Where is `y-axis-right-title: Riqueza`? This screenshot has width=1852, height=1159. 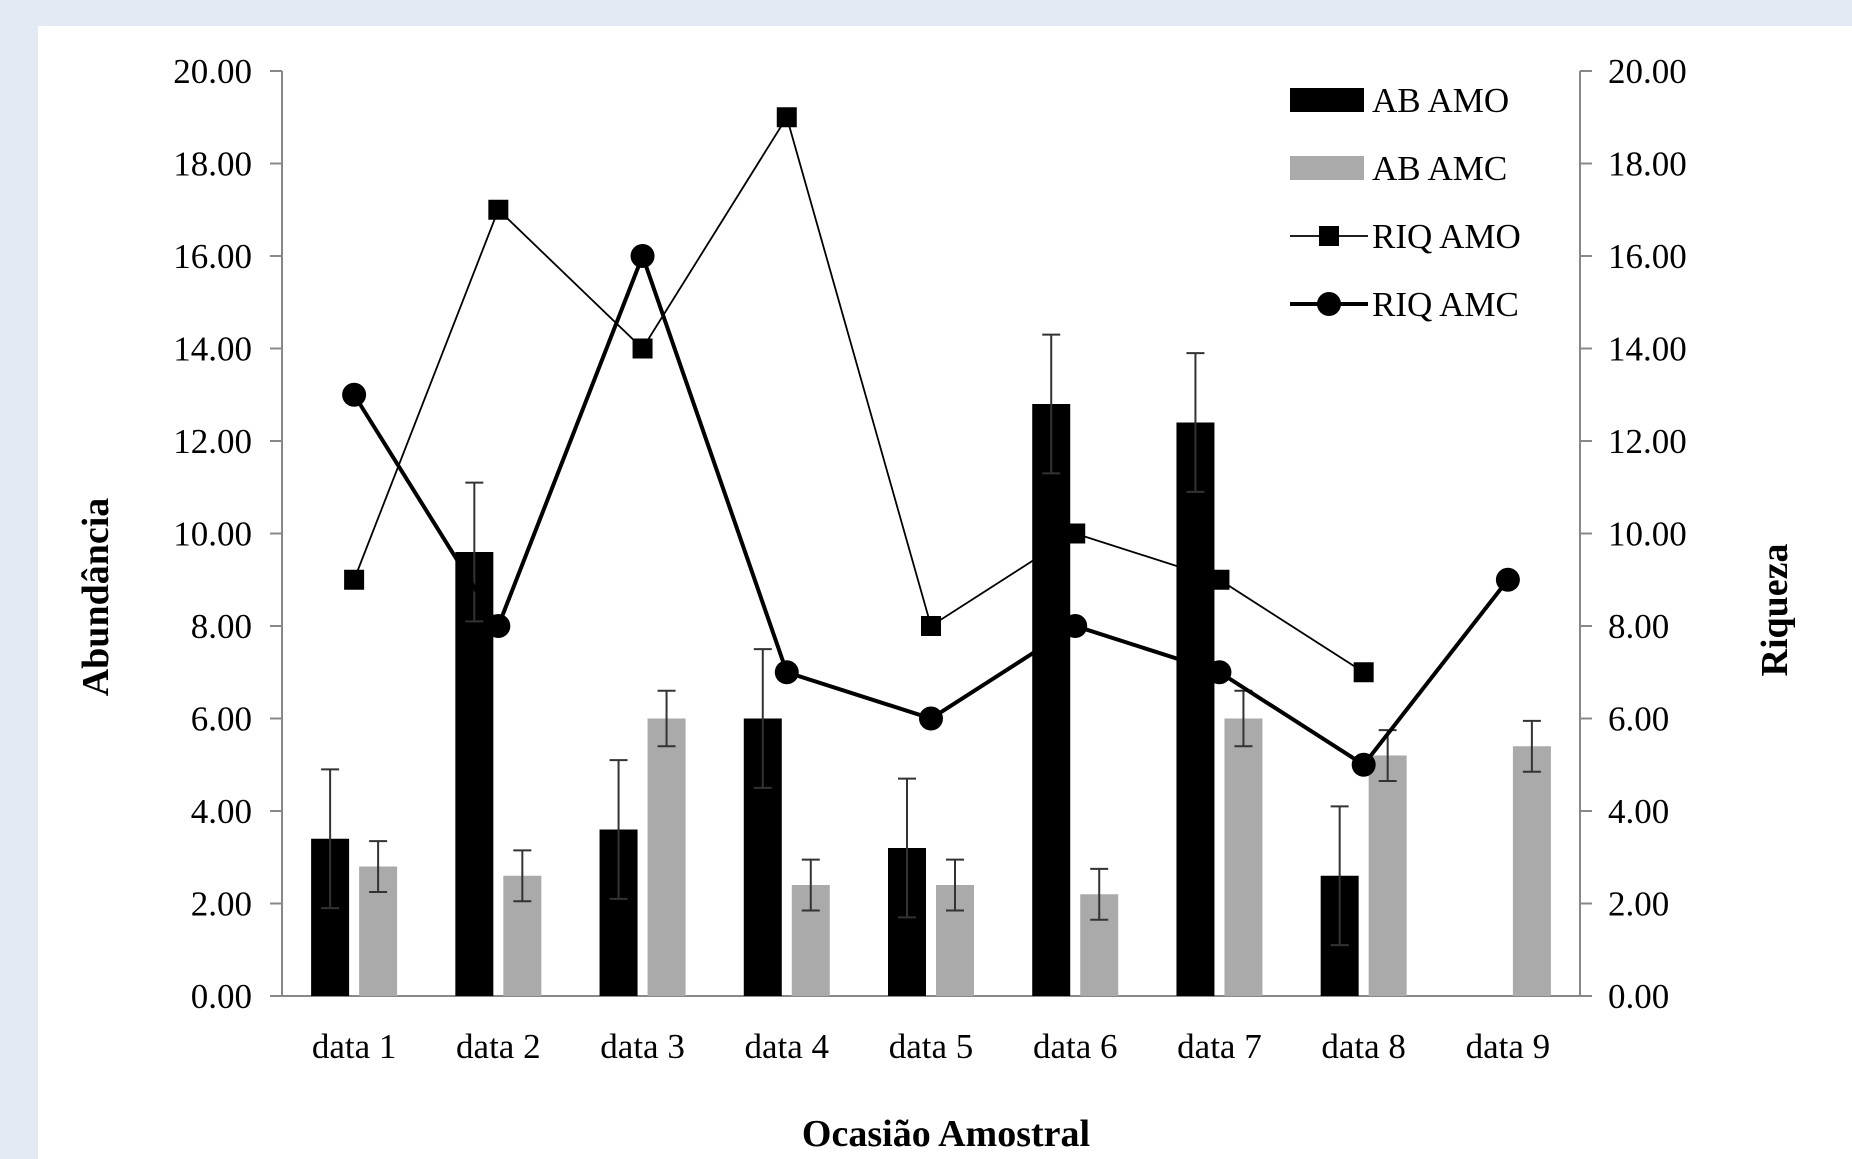 y-axis-right-title: Riqueza is located at coordinates (1775, 610).